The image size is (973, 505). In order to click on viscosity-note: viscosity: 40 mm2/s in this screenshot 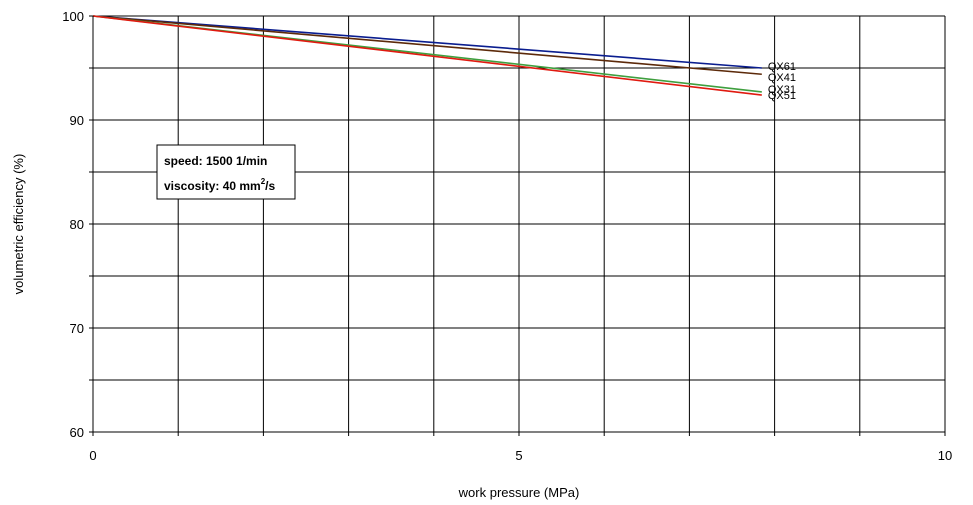, I will do `click(220, 185)`.